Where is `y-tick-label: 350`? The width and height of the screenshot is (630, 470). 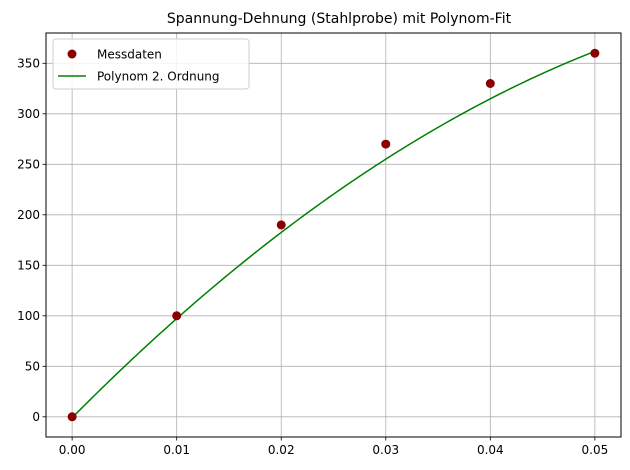
y-tick-label: 350 is located at coordinates (28, 64).